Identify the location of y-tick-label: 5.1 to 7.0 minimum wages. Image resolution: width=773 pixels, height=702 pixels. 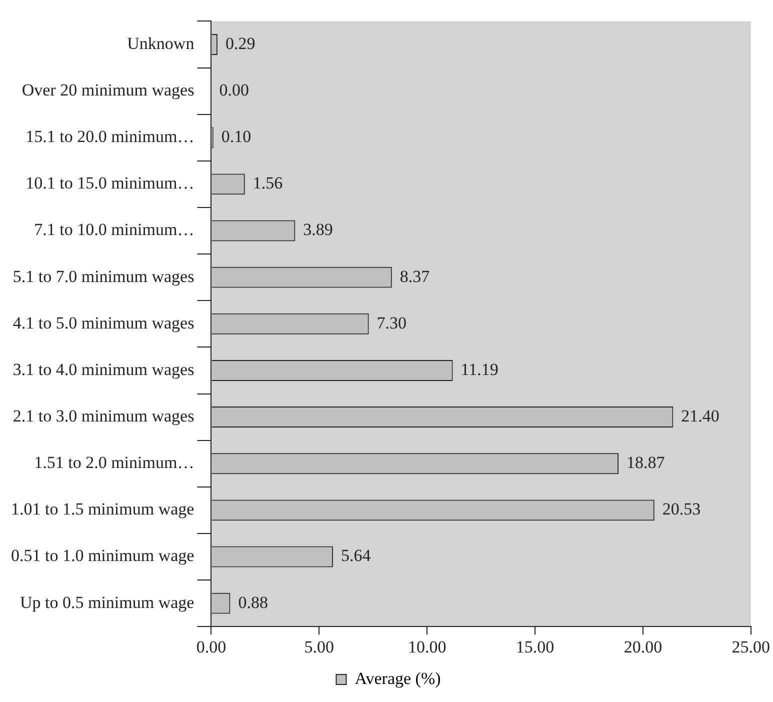
(103, 276).